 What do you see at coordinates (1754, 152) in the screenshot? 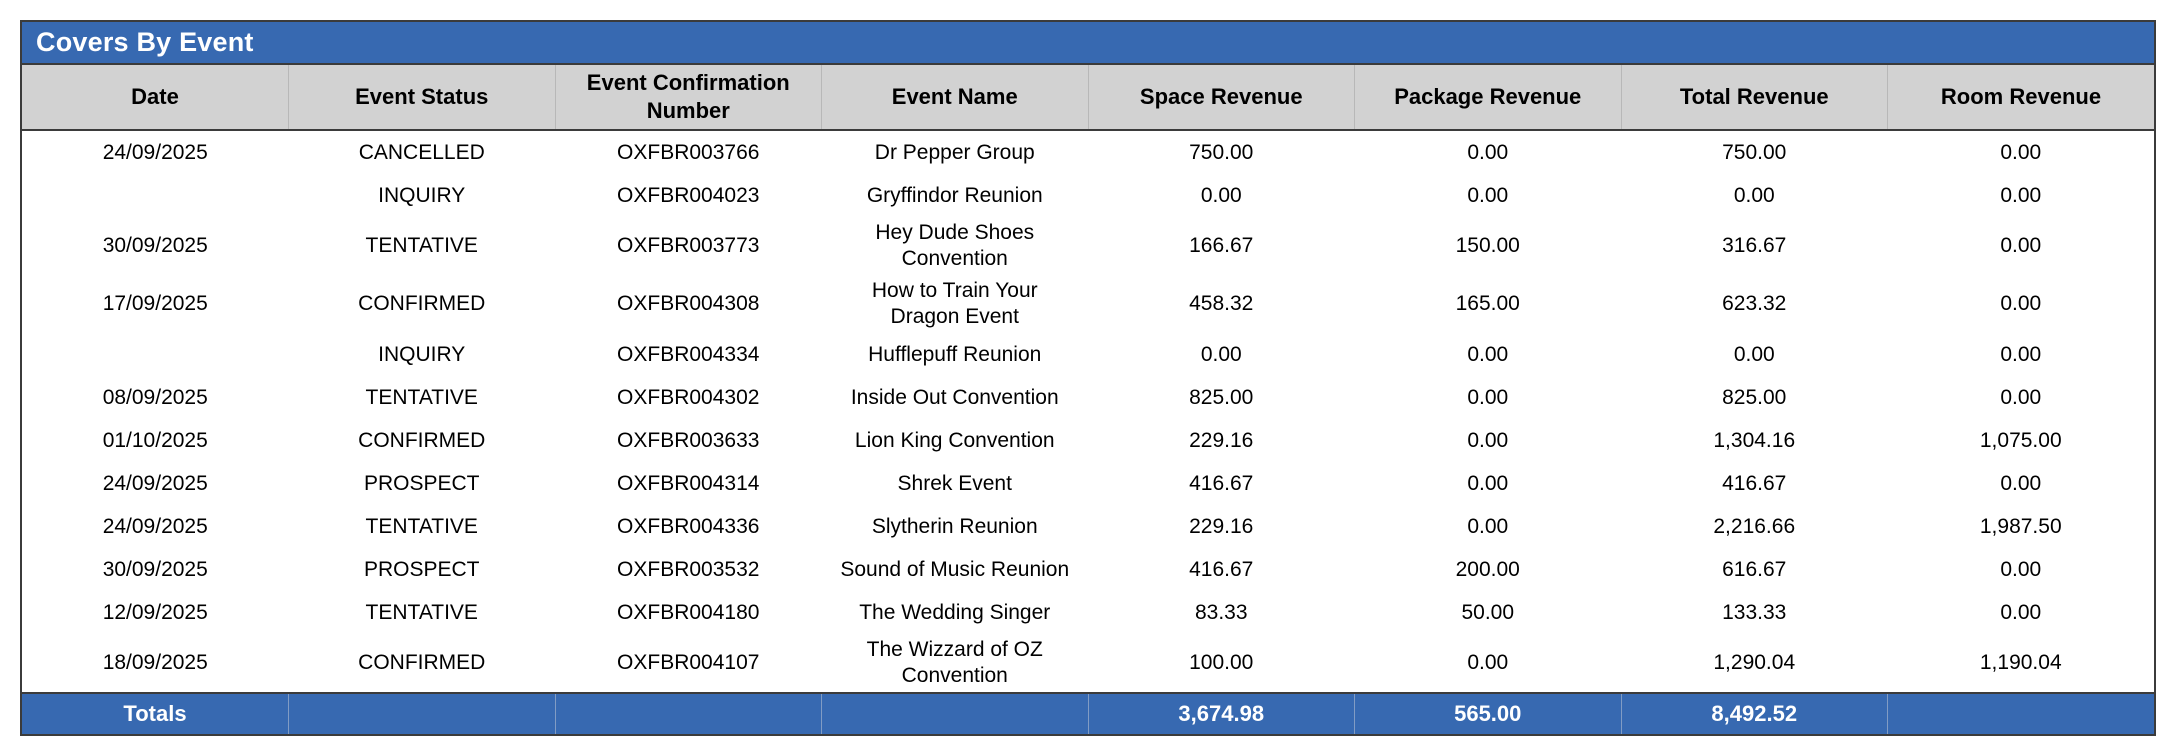
I see `cell-total-revenue: 750.00` at bounding box center [1754, 152].